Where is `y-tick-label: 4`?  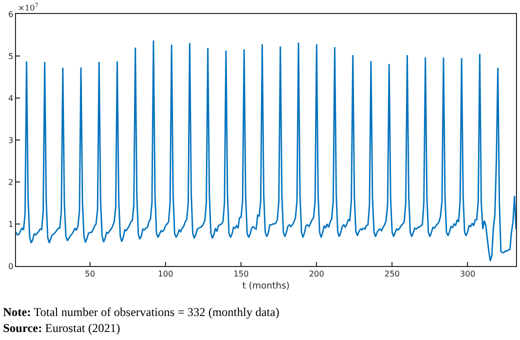
y-tick-label: 4 is located at coordinates (11, 98).